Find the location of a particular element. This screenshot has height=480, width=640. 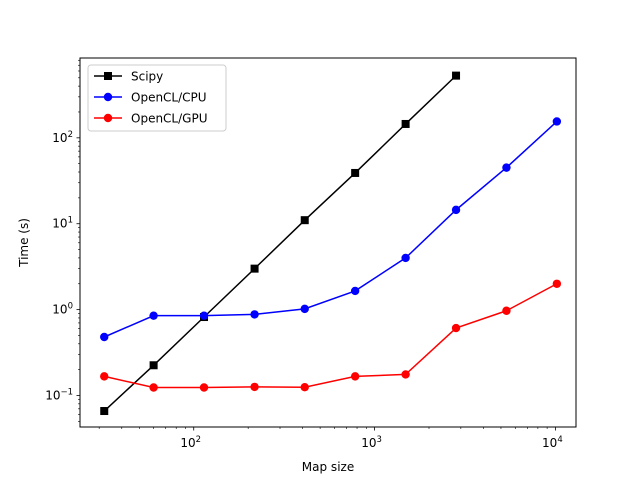

y-tick-label: 10⁰ is located at coordinates (62, 309).